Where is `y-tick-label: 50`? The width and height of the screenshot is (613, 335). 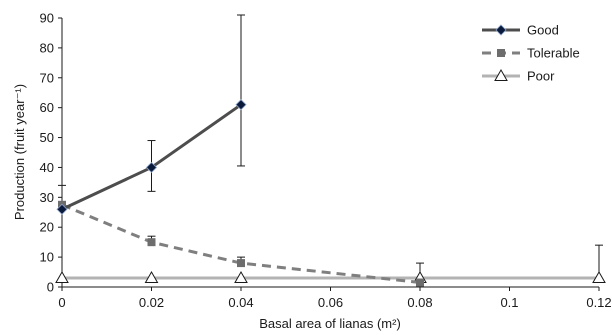 y-tick-label: 50 is located at coordinates (47, 137).